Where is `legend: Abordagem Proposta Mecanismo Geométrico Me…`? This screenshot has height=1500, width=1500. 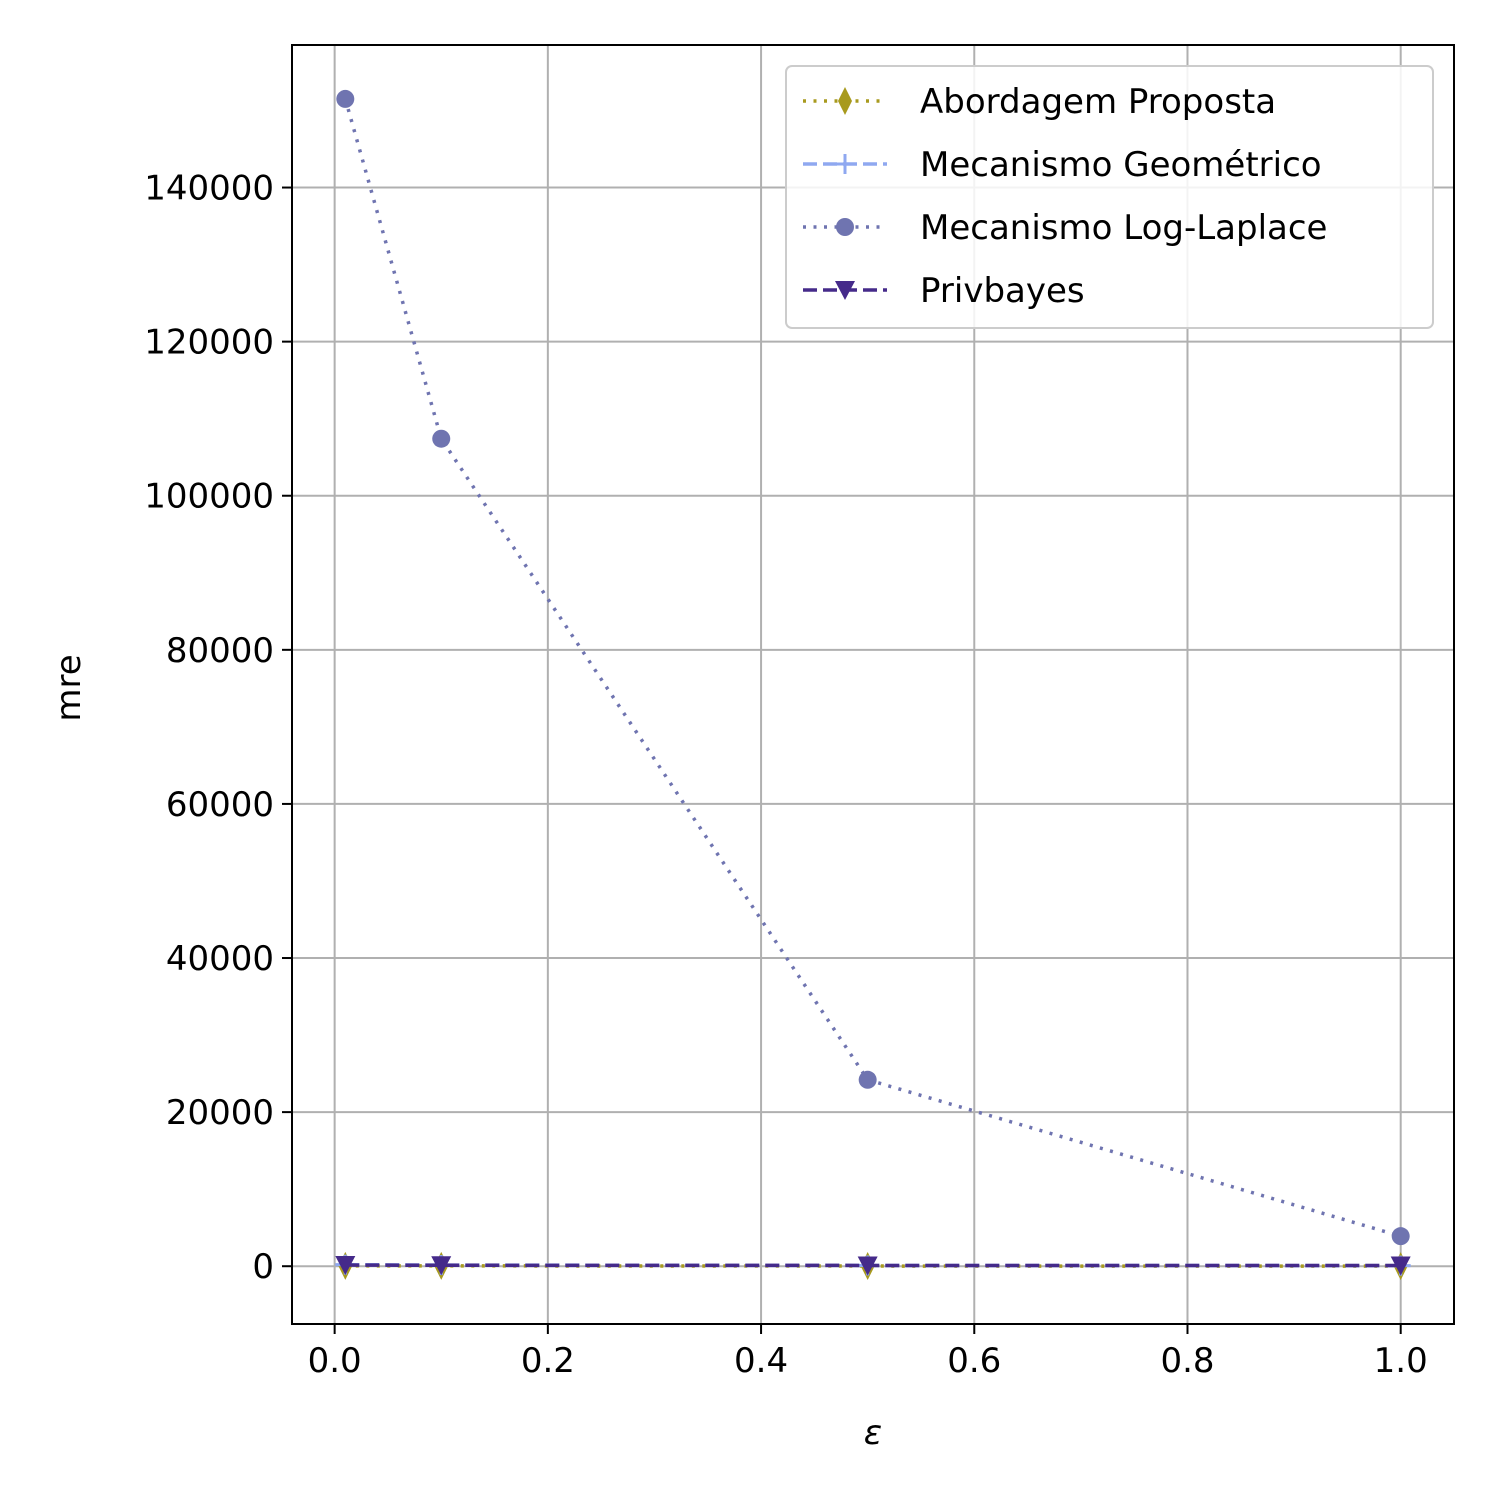 legend: Abordagem Proposta Mecanismo Geométrico Me… is located at coordinates (1109, 197).